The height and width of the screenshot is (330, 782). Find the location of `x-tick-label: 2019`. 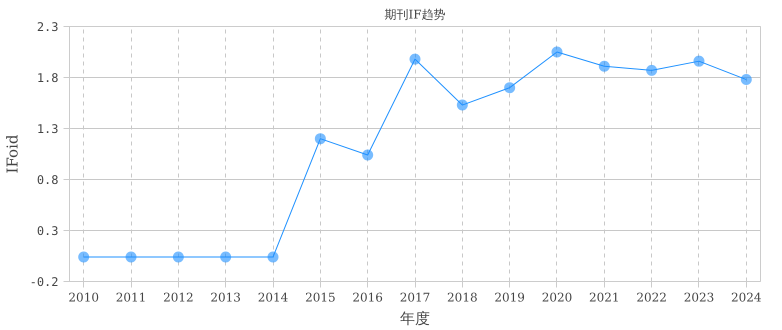

x-tick-label: 2019 is located at coordinates (509, 297).